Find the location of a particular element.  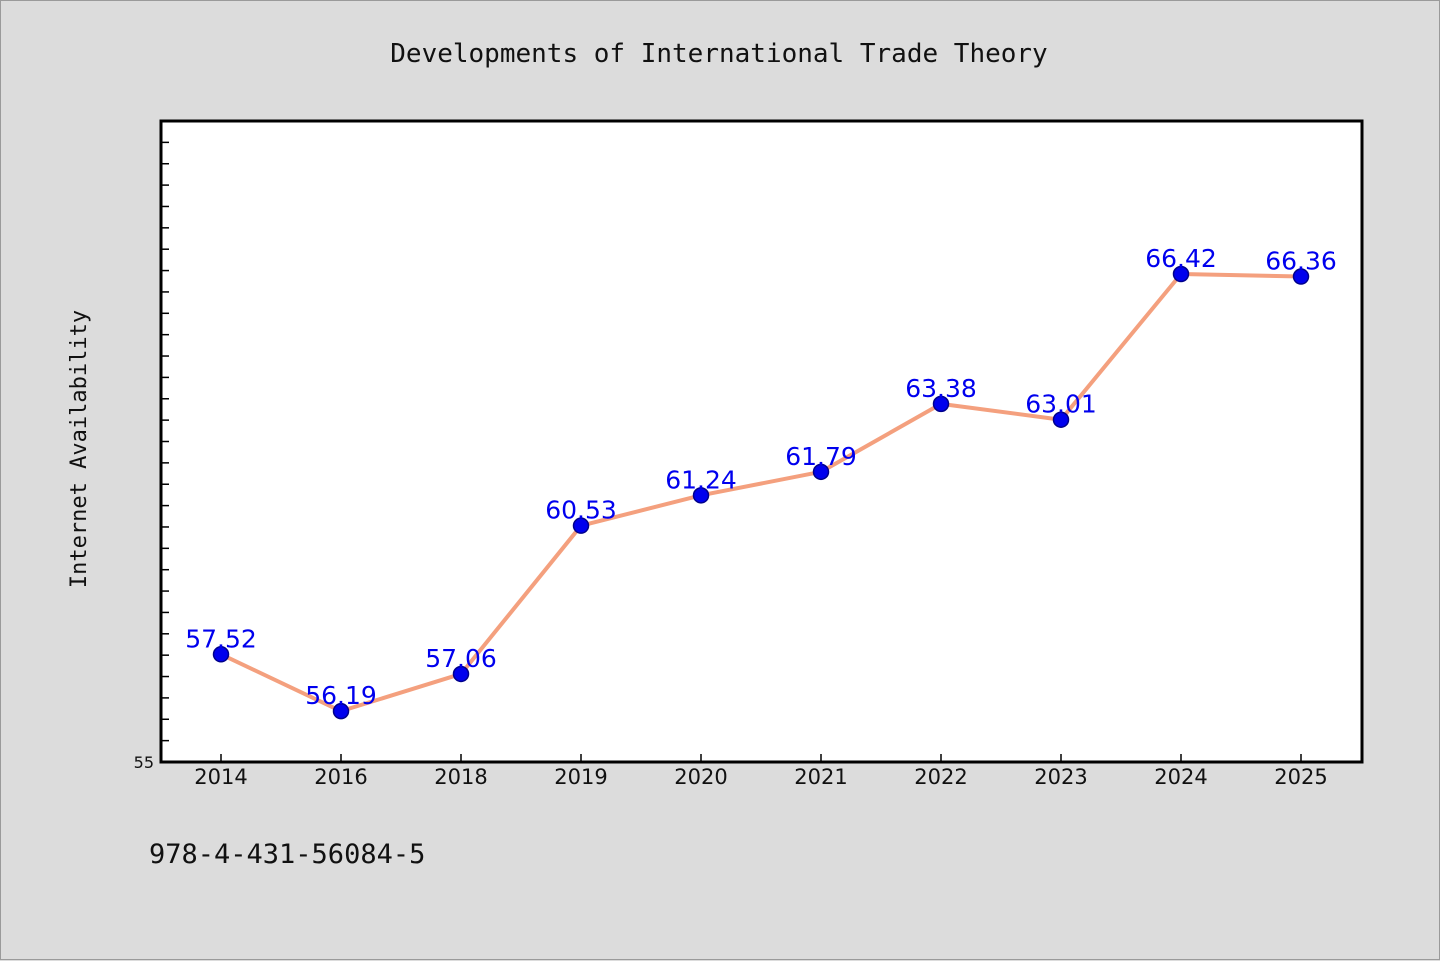

x-tick-label: 2022 is located at coordinates (940, 777).